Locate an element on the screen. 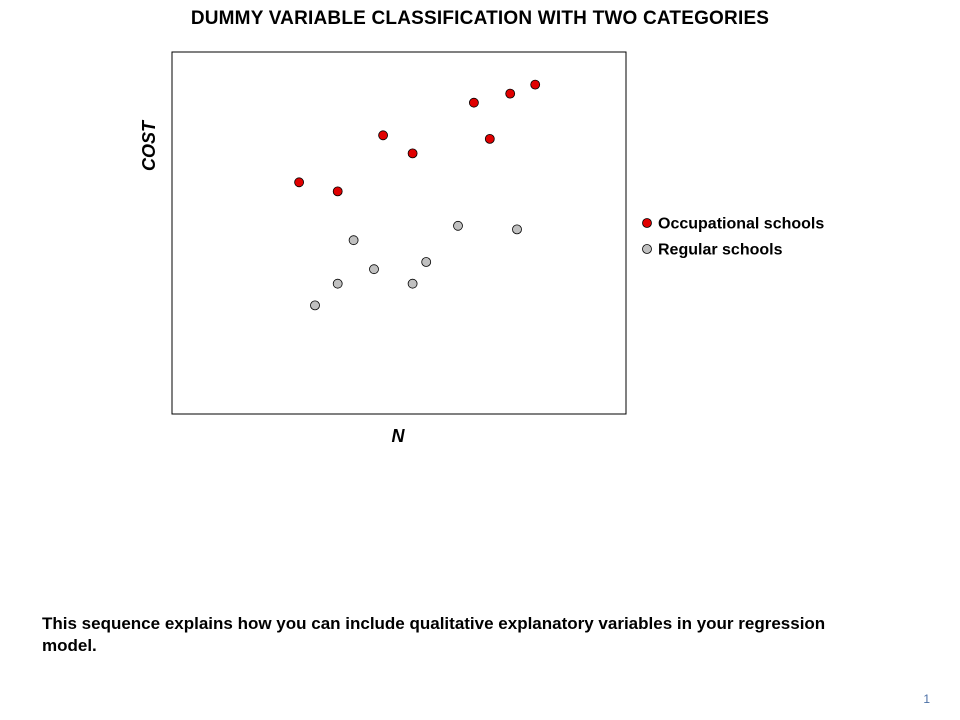 Image resolution: width=960 pixels, height=720 pixels. y-axis-label: COST is located at coordinates (149, 145).